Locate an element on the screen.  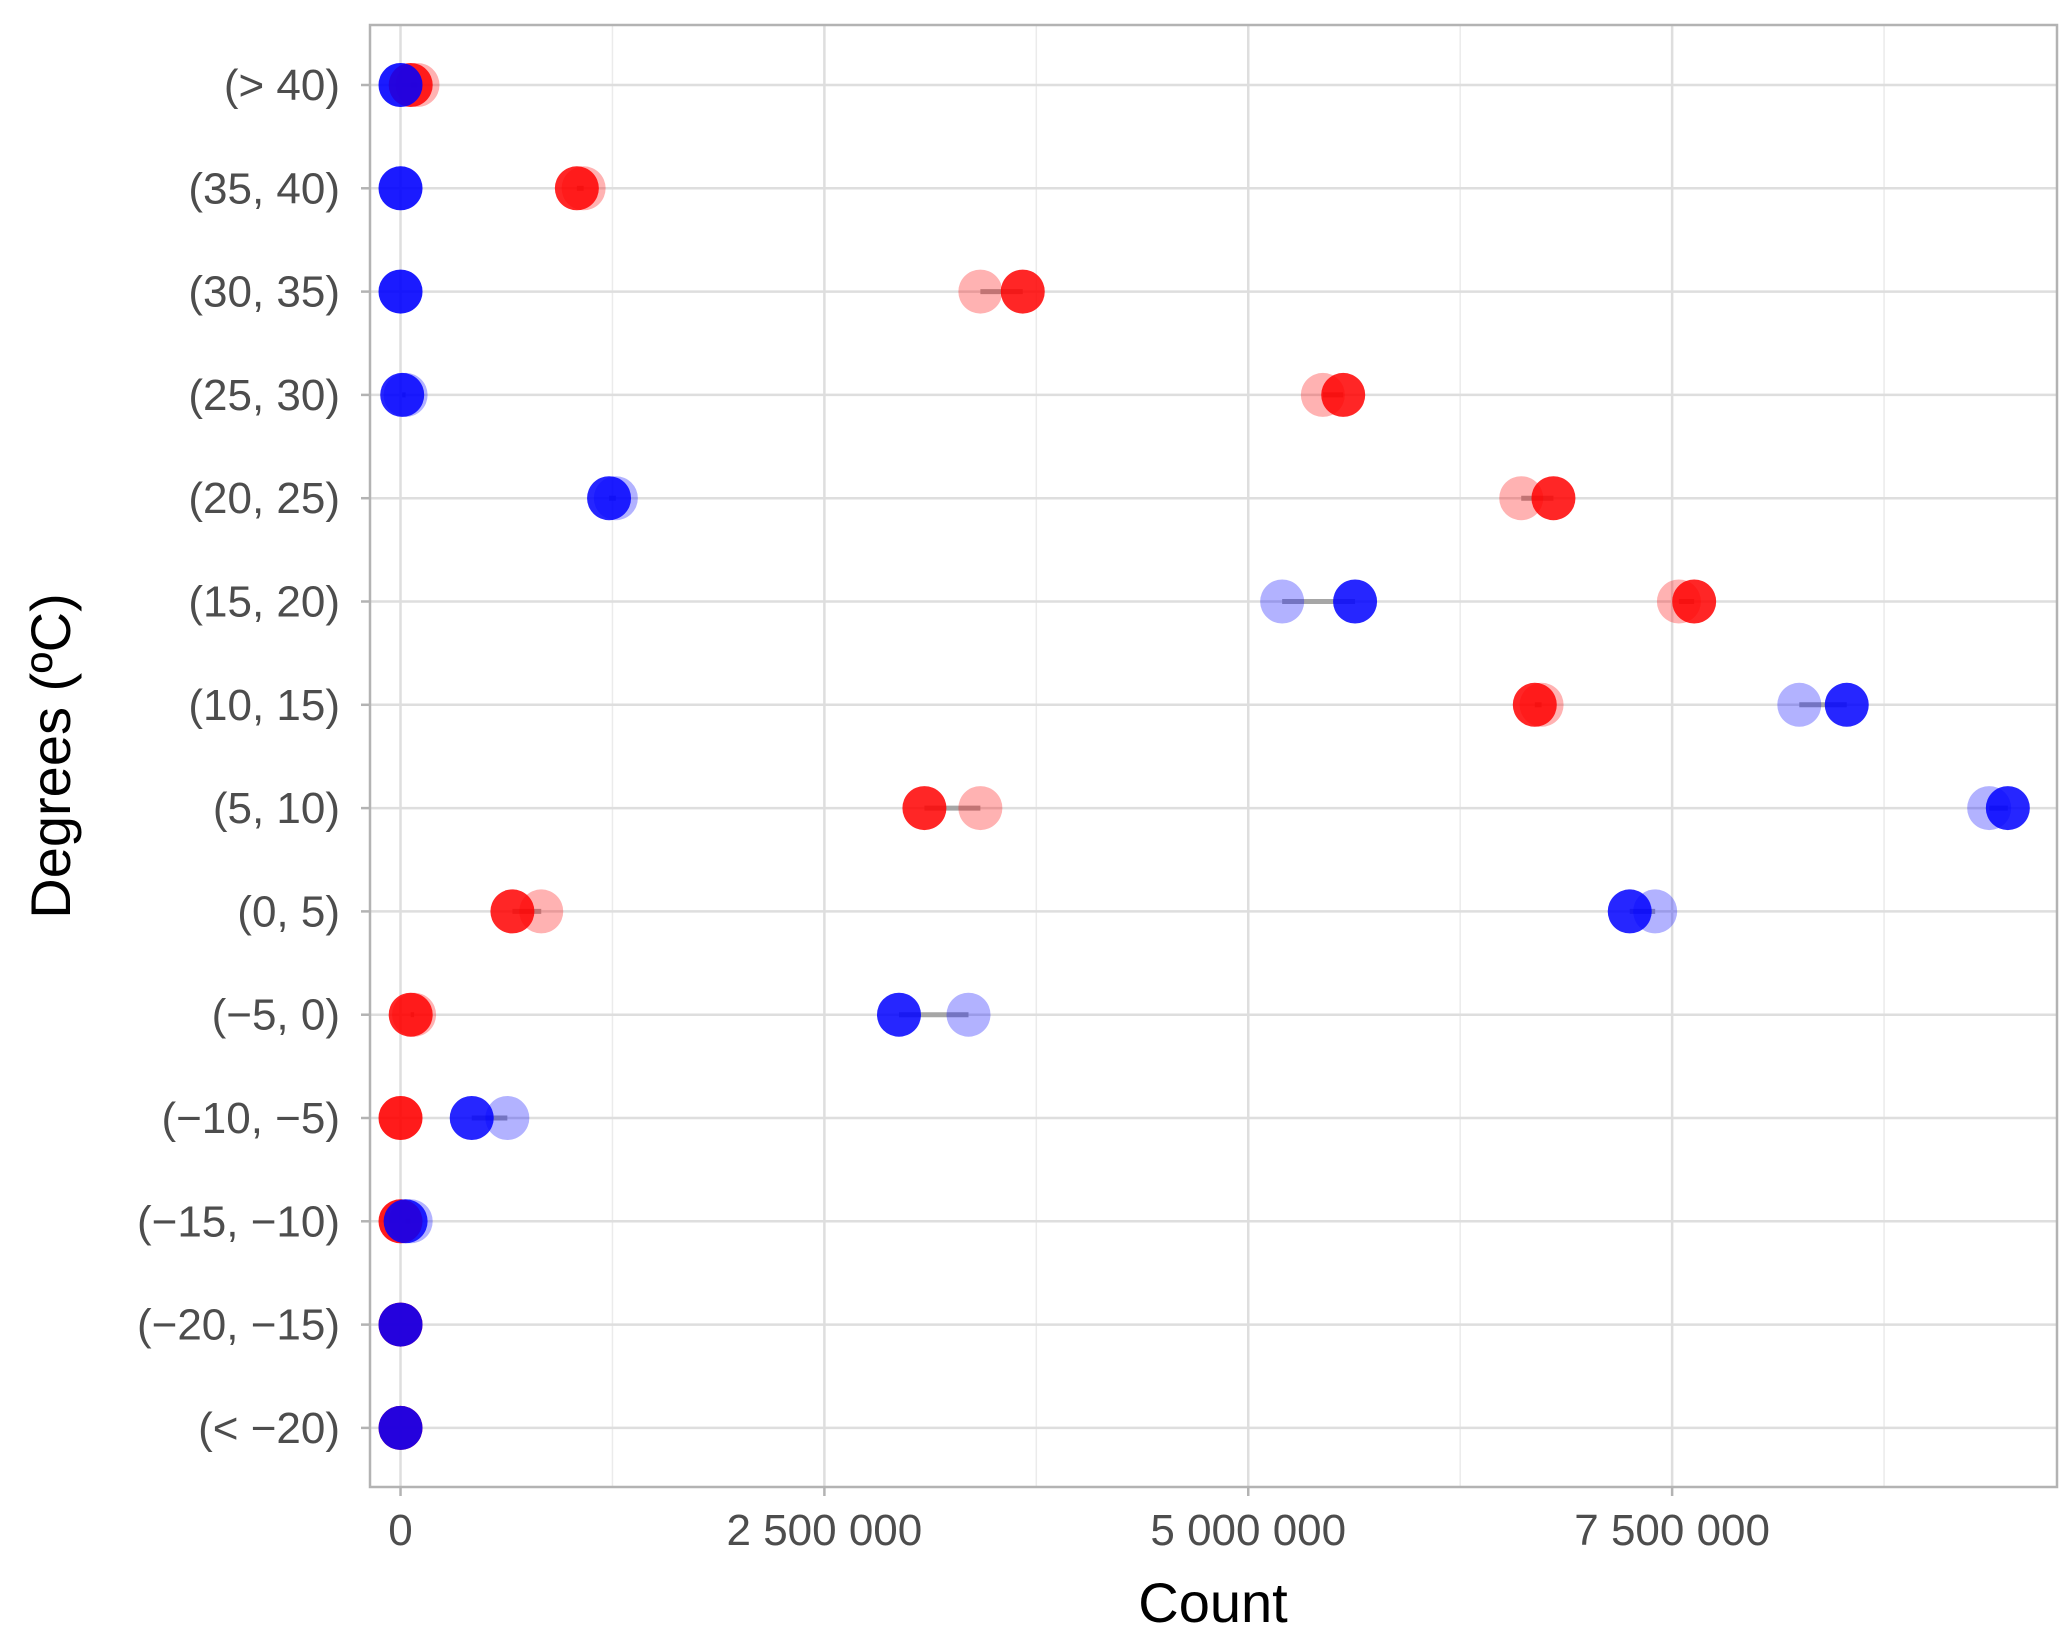
x-tick-labels: 0 2 500 000 5 000 000 7 500 000 is located at coordinates (1079, 1521).